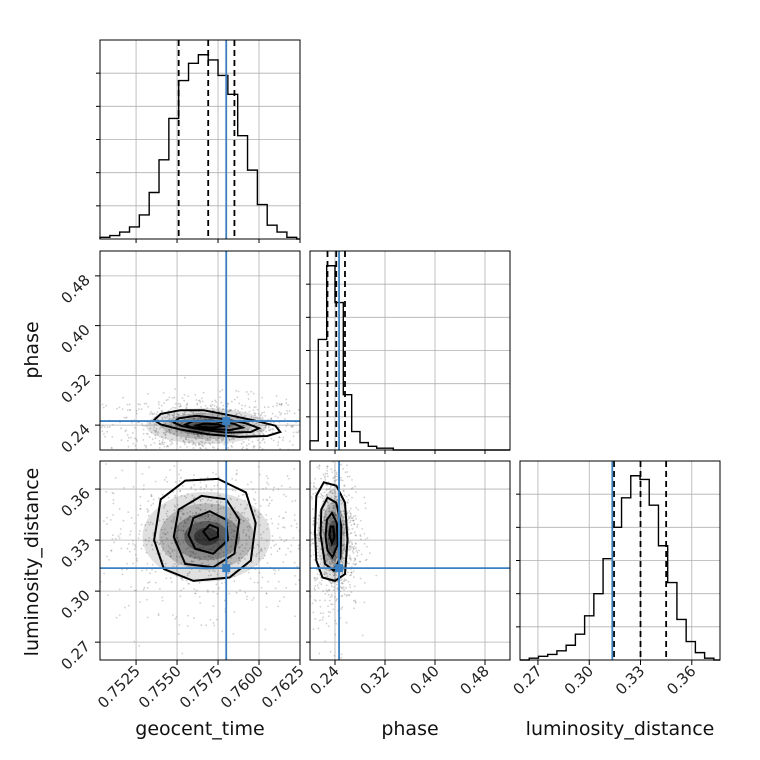 Image resolution: width=760 pixels, height=760 pixels. Describe the element at coordinates (199, 147) in the screenshot. I see `histogram-geocent-time` at that location.